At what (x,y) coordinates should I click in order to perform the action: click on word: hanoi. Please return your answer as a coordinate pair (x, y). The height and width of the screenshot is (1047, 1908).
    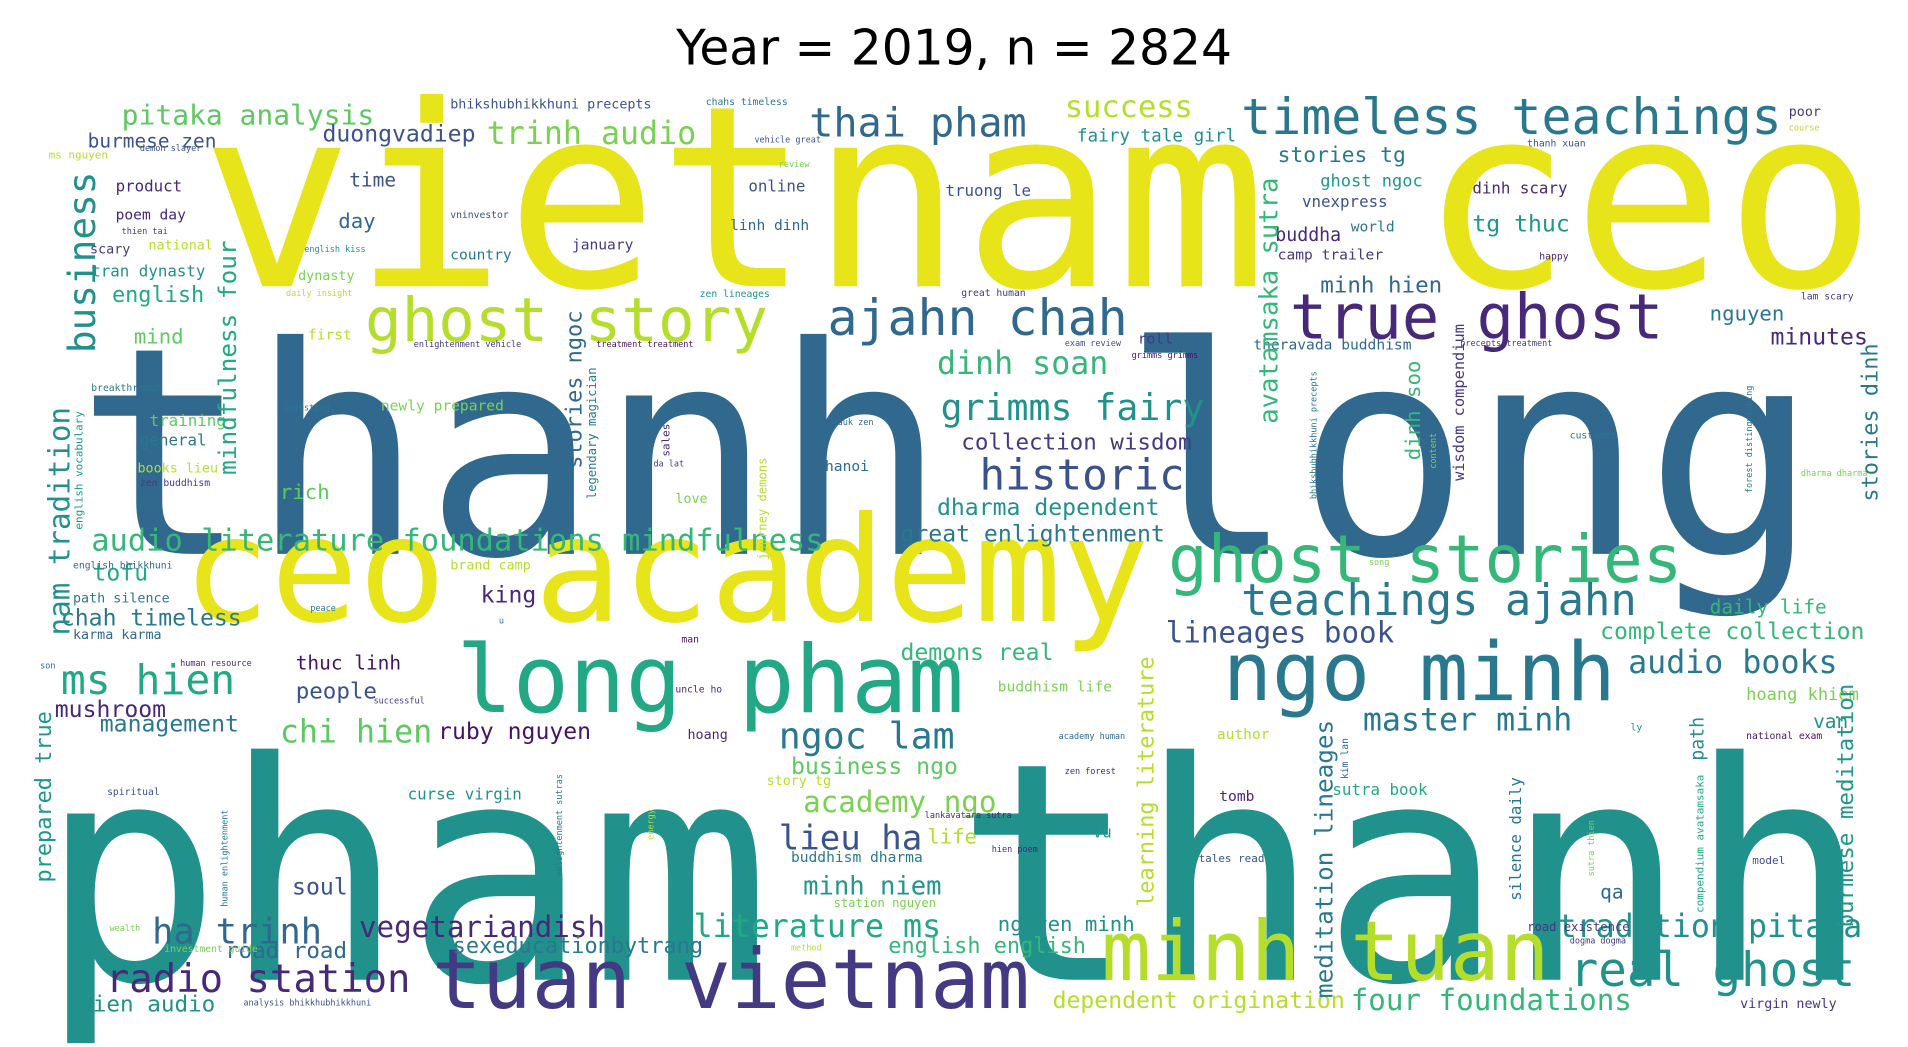
    Looking at the image, I should click on (847, 466).